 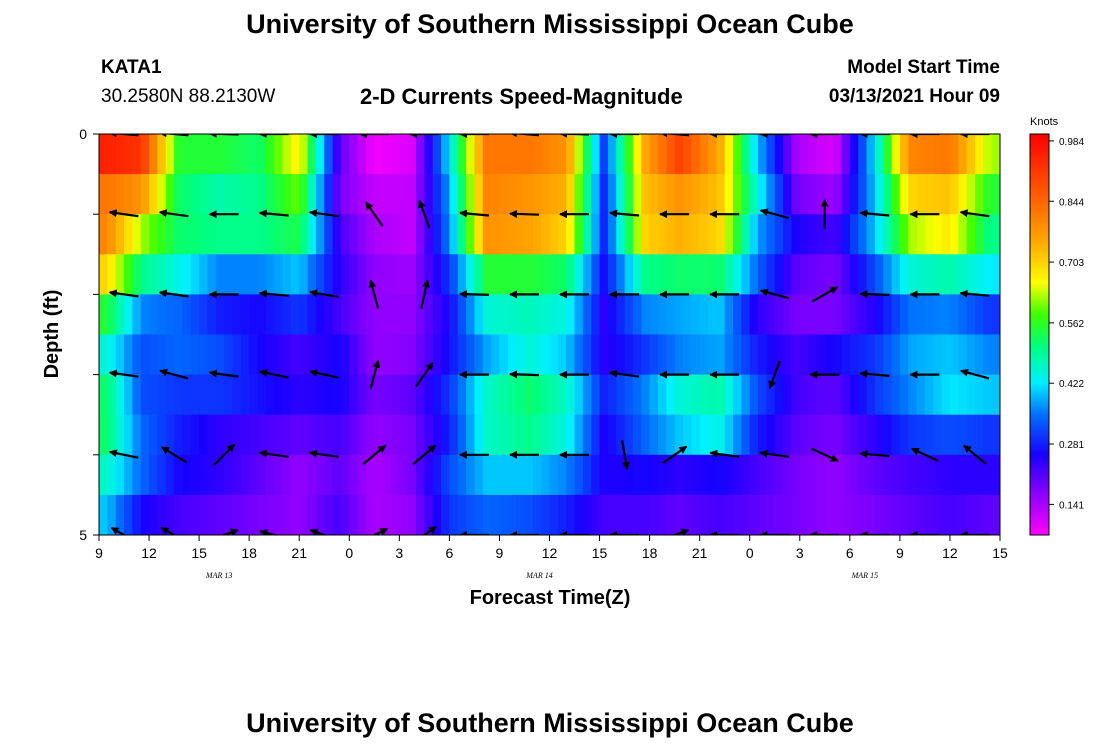 What do you see at coordinates (1071, 384) in the screenshot?
I see `colorbar-tick-label: 0.422` at bounding box center [1071, 384].